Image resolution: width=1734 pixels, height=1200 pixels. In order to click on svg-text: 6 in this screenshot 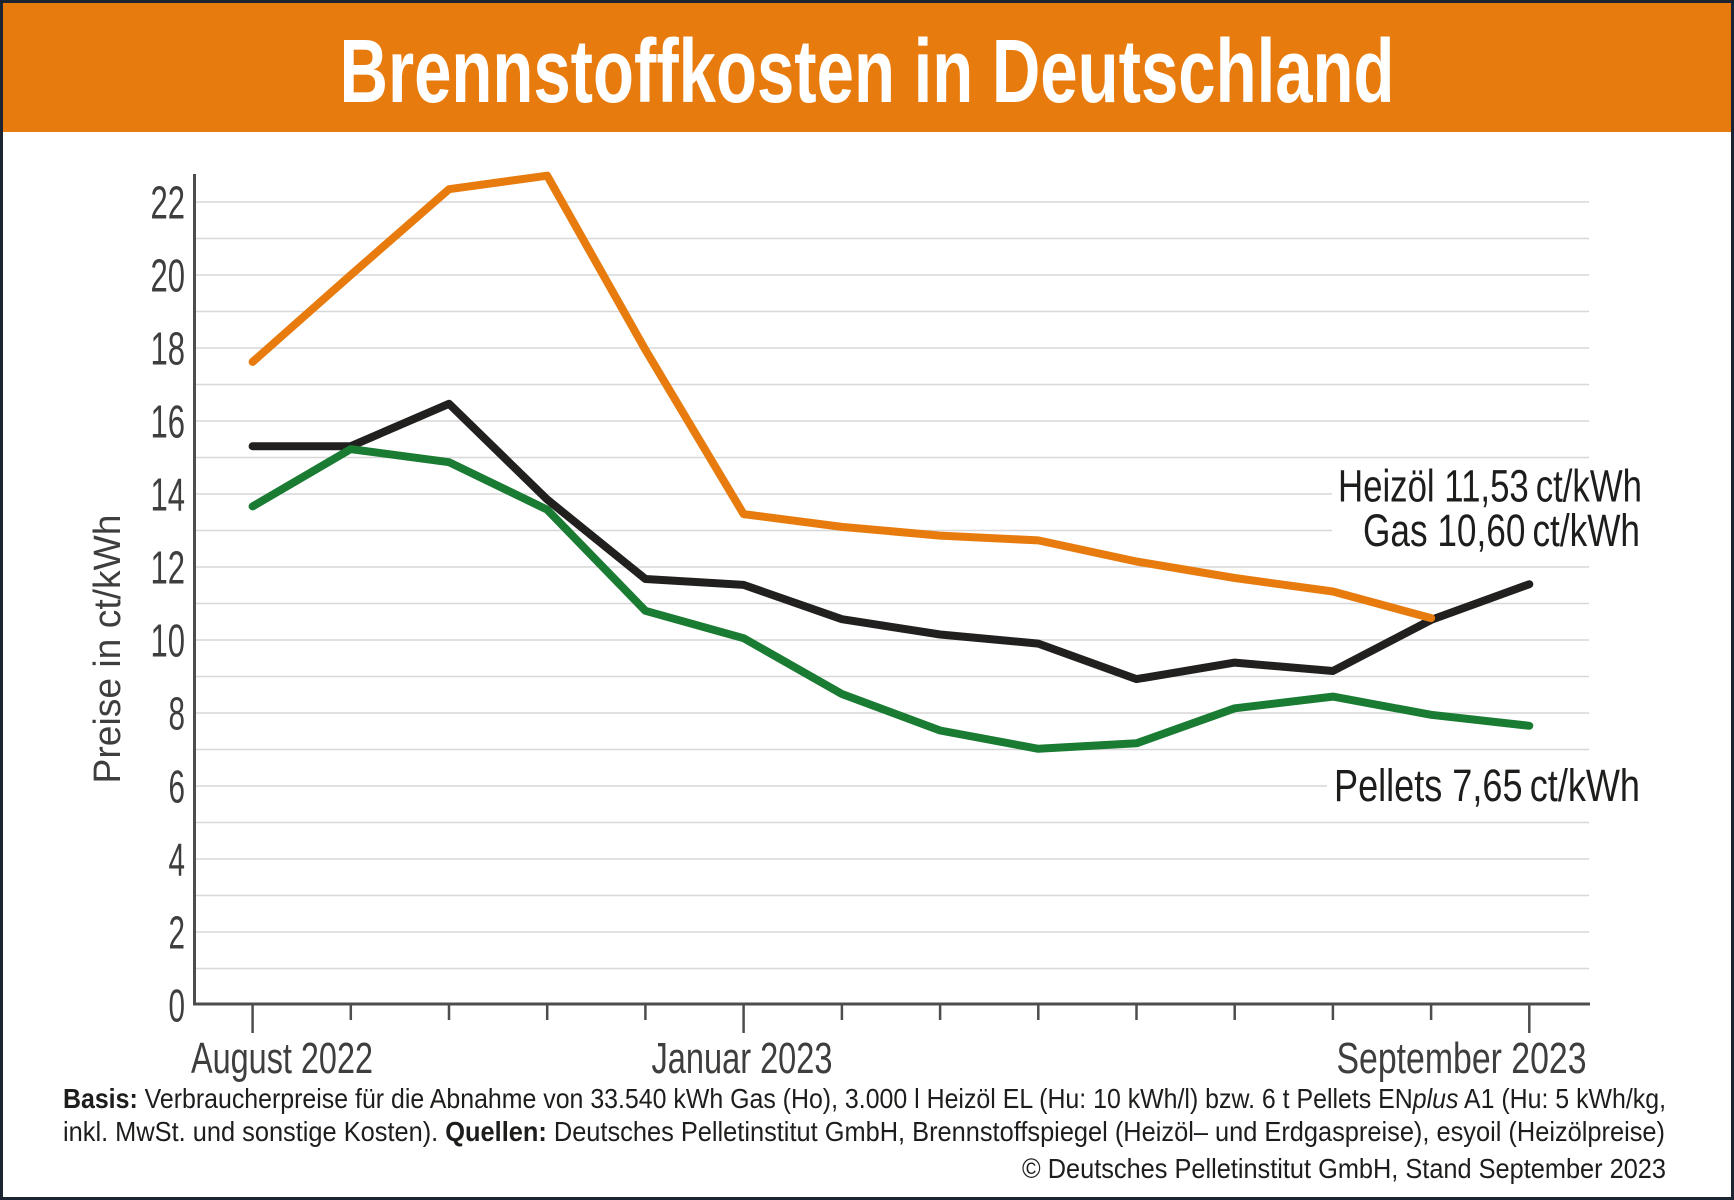, I will do `click(177, 787)`.